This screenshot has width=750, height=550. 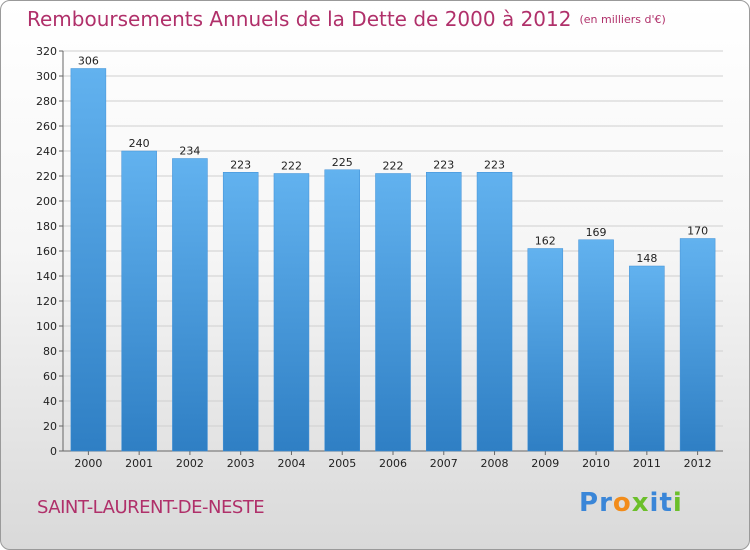 What do you see at coordinates (190, 463) in the screenshot?
I see `x-tick-label: 2002` at bounding box center [190, 463].